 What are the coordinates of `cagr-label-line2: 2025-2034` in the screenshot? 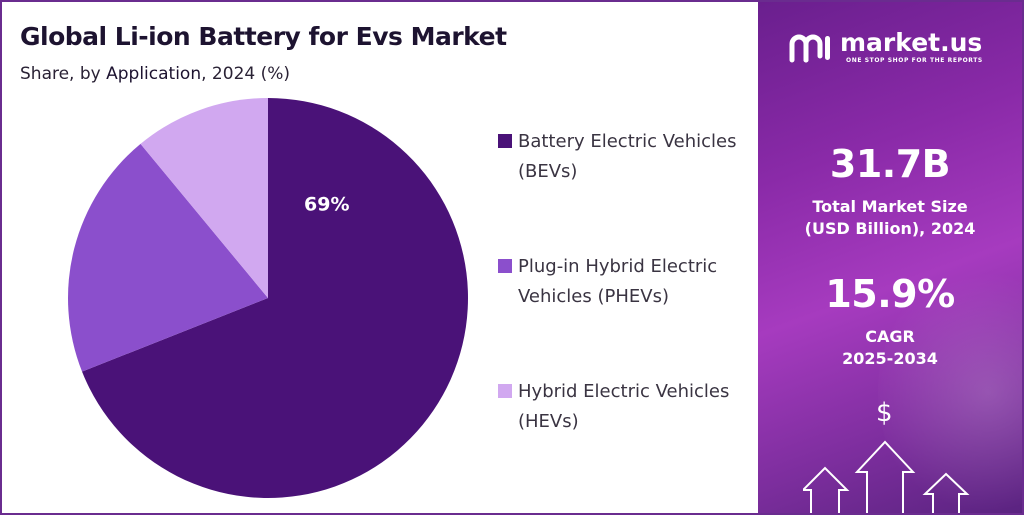 It's located at (890, 358).